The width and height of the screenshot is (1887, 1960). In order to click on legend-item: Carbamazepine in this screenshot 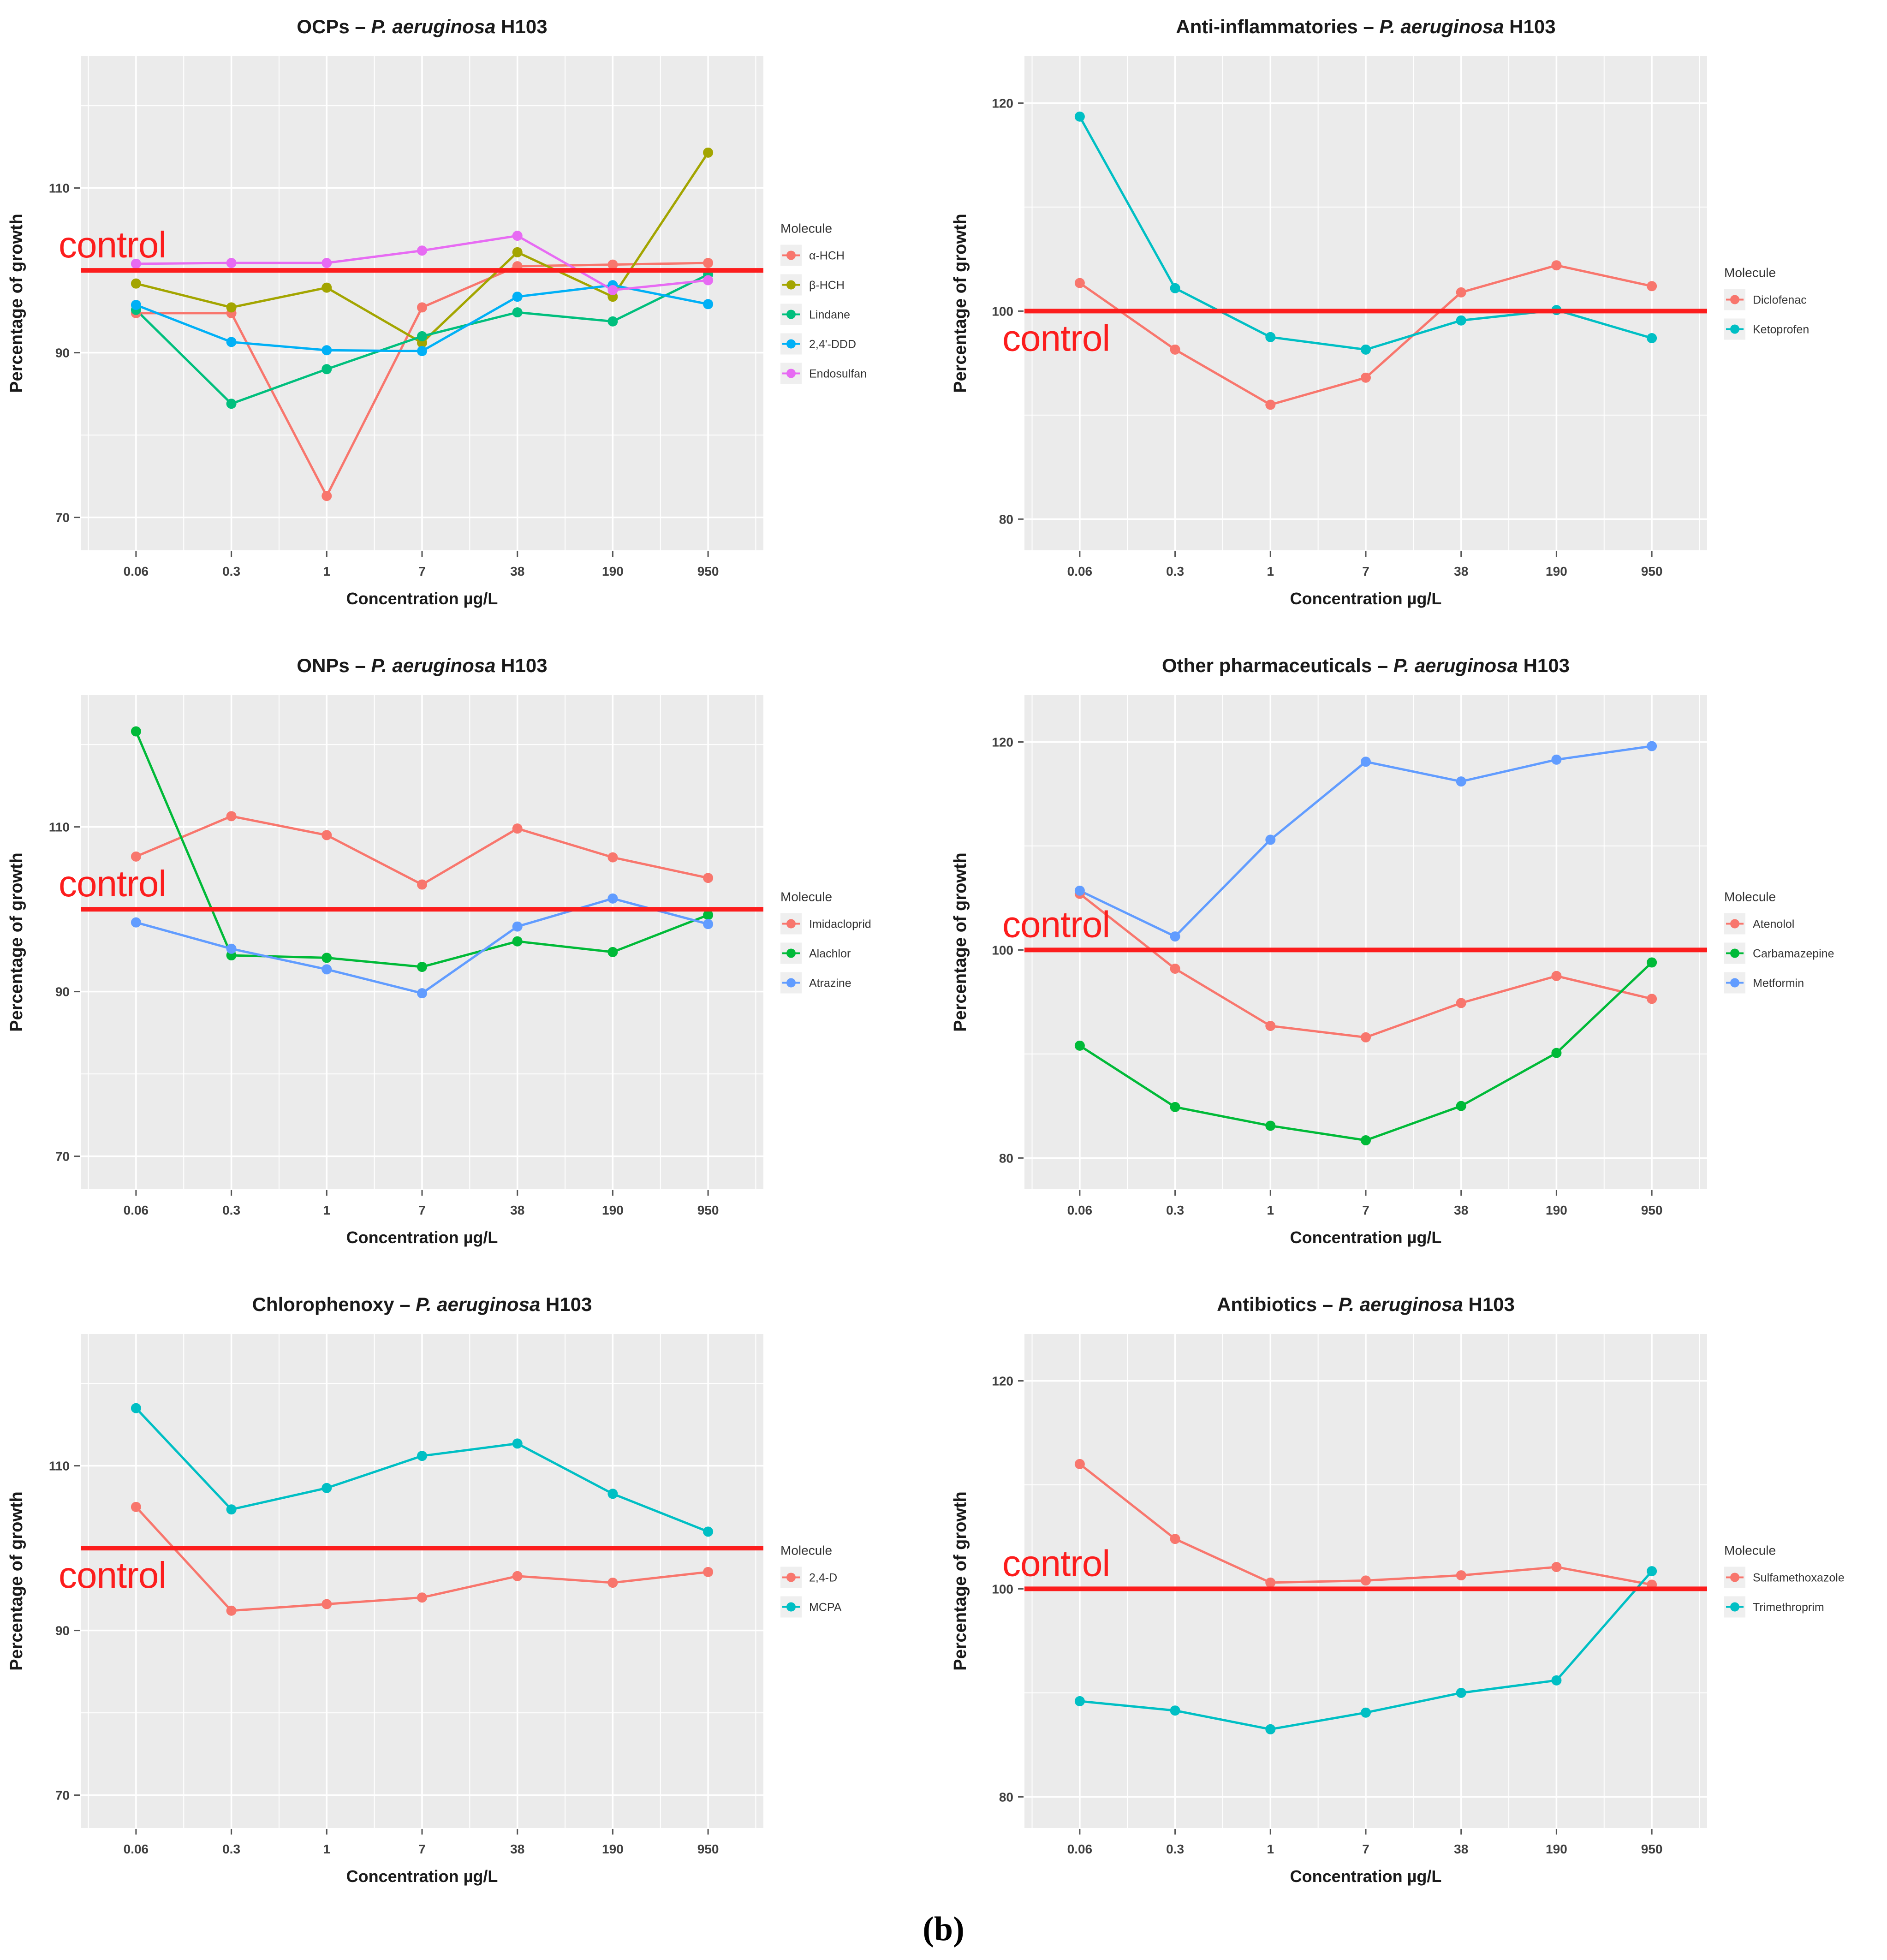, I will do `click(1779, 953)`.